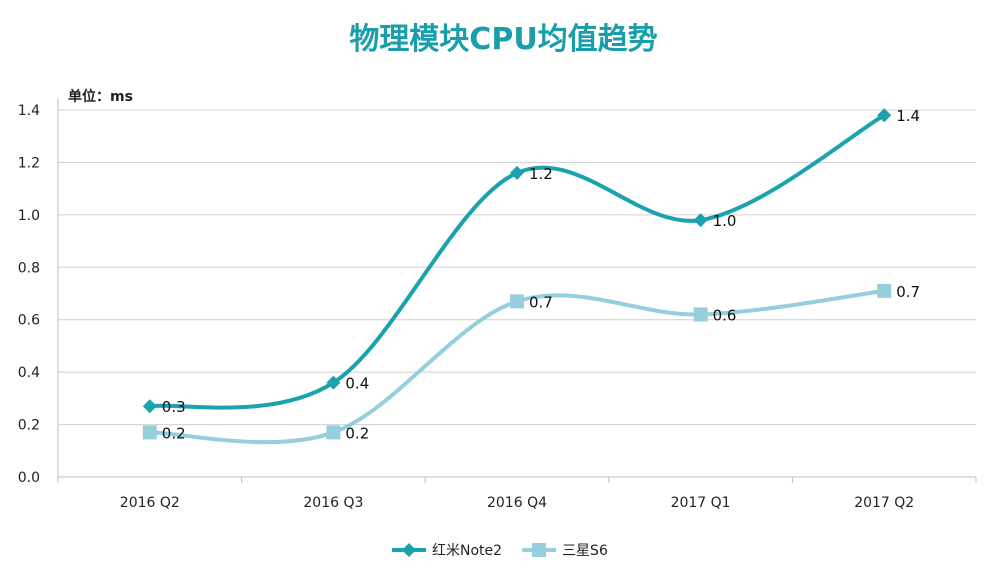 Image resolution: width=1007 pixels, height=577 pixels. Describe the element at coordinates (29, 216) in the screenshot. I see `y-tick-label: 1.0` at that location.